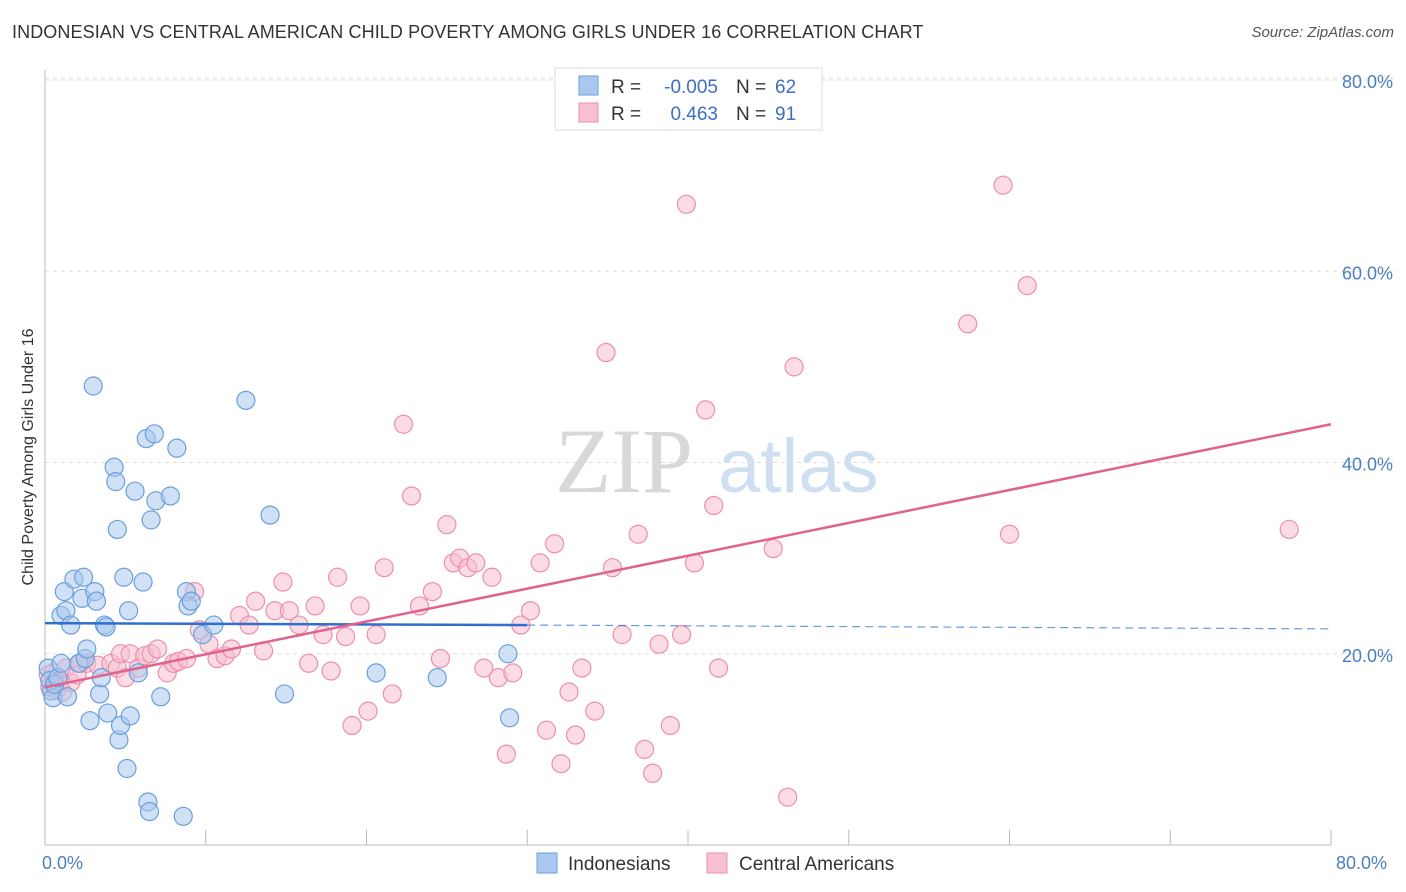  I want to click on watermark-zip: ZIP, so click(624, 461).